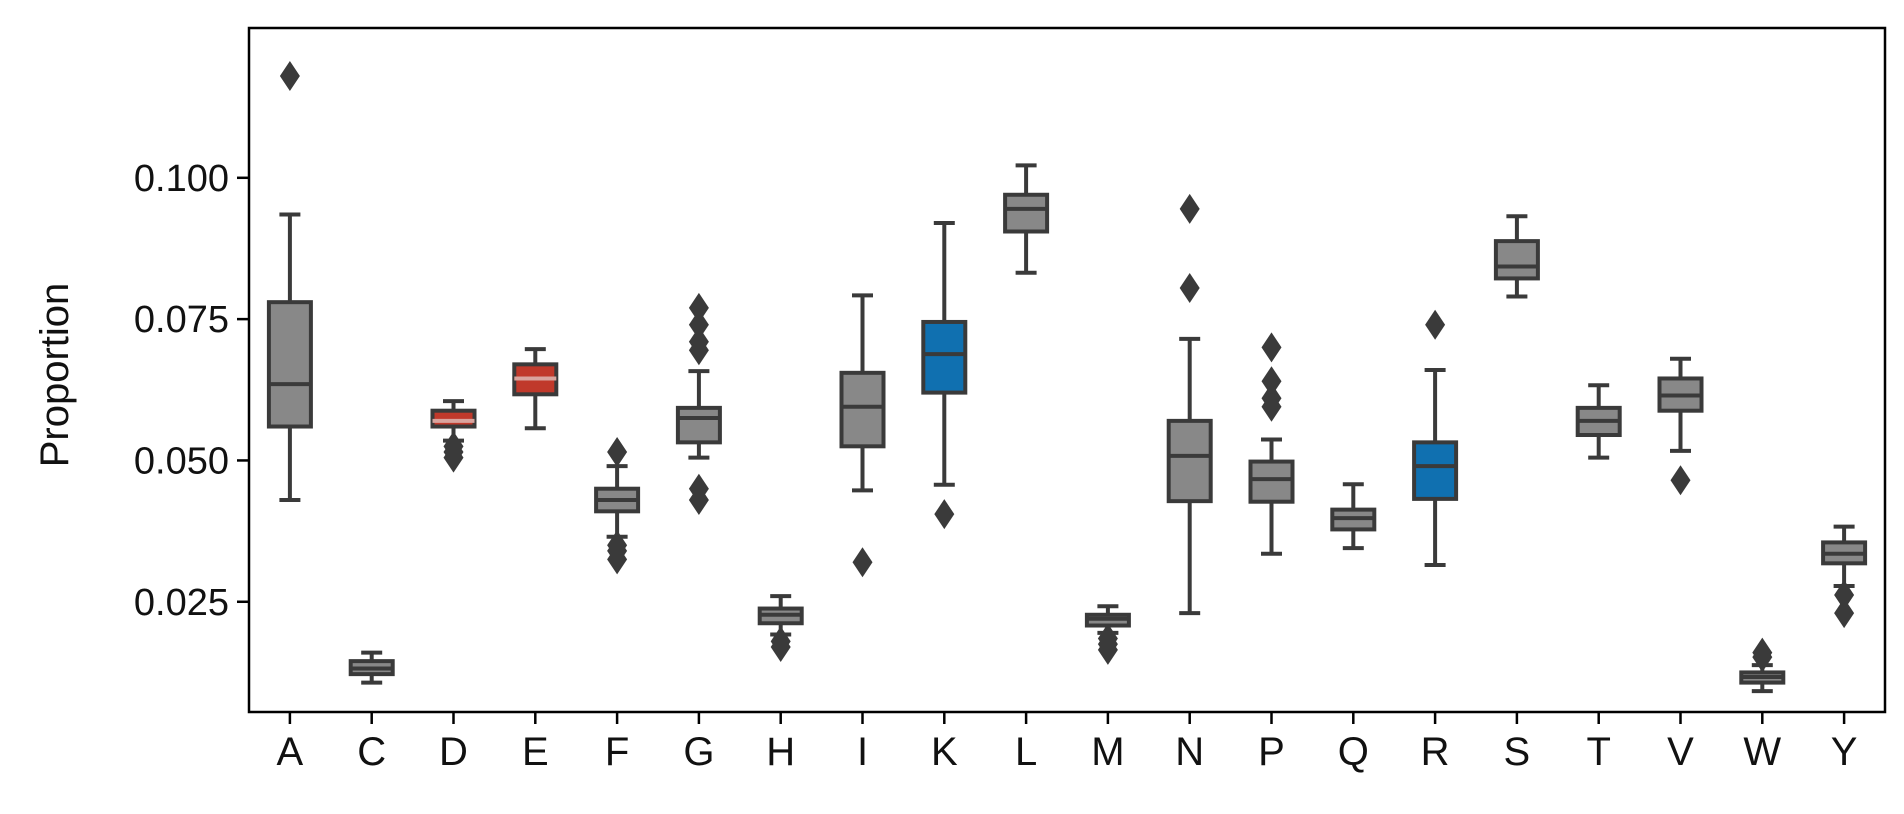 The image size is (1904, 814). What do you see at coordinates (181, 461) in the screenshot?
I see `y-tick-label: 0.050` at bounding box center [181, 461].